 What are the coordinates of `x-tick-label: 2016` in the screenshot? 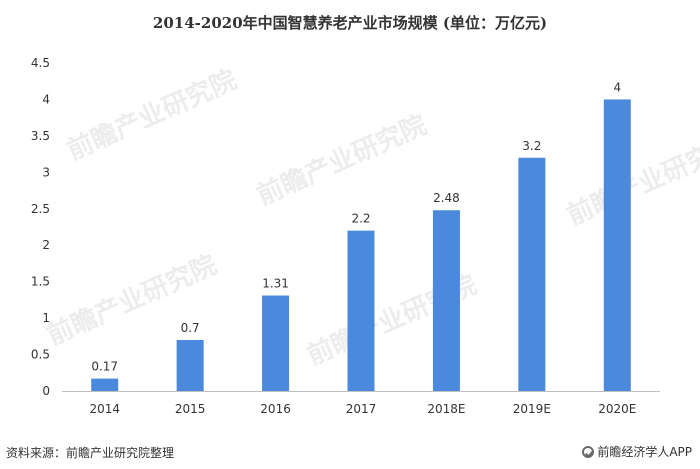 It's located at (275, 409).